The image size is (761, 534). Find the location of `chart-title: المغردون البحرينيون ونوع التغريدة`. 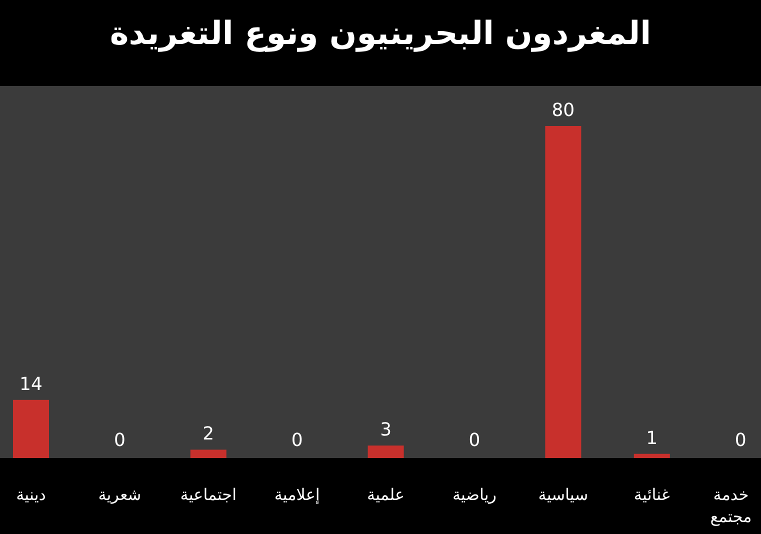

chart-title: المغردون البحرينيون ونوع التغريدة is located at coordinates (381, 33).